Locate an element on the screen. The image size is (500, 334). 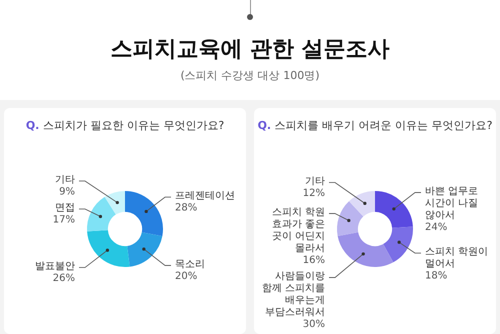
slice-label: 스피치 학원이 멀어서 is located at coordinates (456, 258).